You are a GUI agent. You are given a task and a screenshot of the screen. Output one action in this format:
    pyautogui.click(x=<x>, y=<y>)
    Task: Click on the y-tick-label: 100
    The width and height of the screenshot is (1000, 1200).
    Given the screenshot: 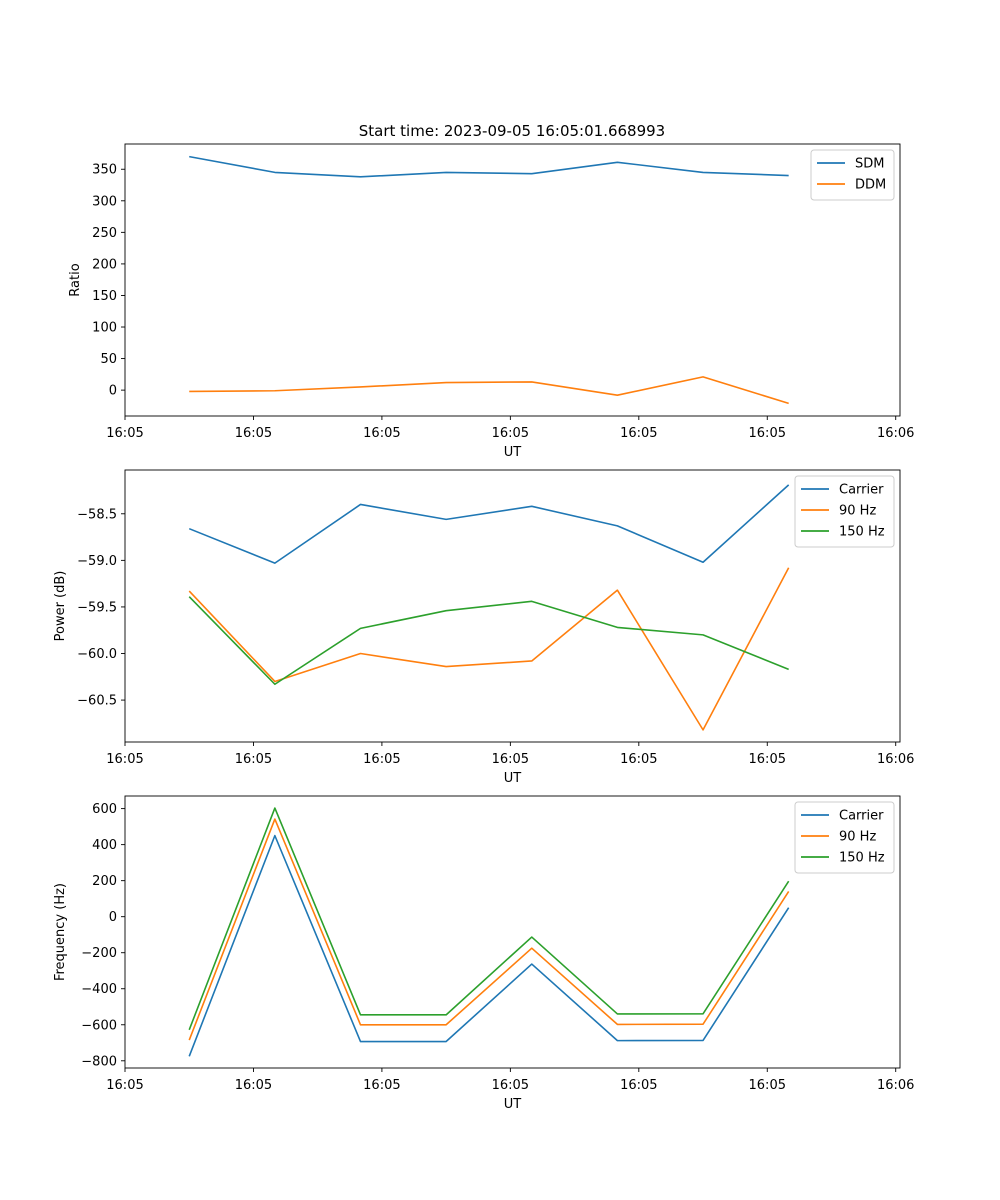 What is the action you would take?
    pyautogui.click(x=104, y=328)
    